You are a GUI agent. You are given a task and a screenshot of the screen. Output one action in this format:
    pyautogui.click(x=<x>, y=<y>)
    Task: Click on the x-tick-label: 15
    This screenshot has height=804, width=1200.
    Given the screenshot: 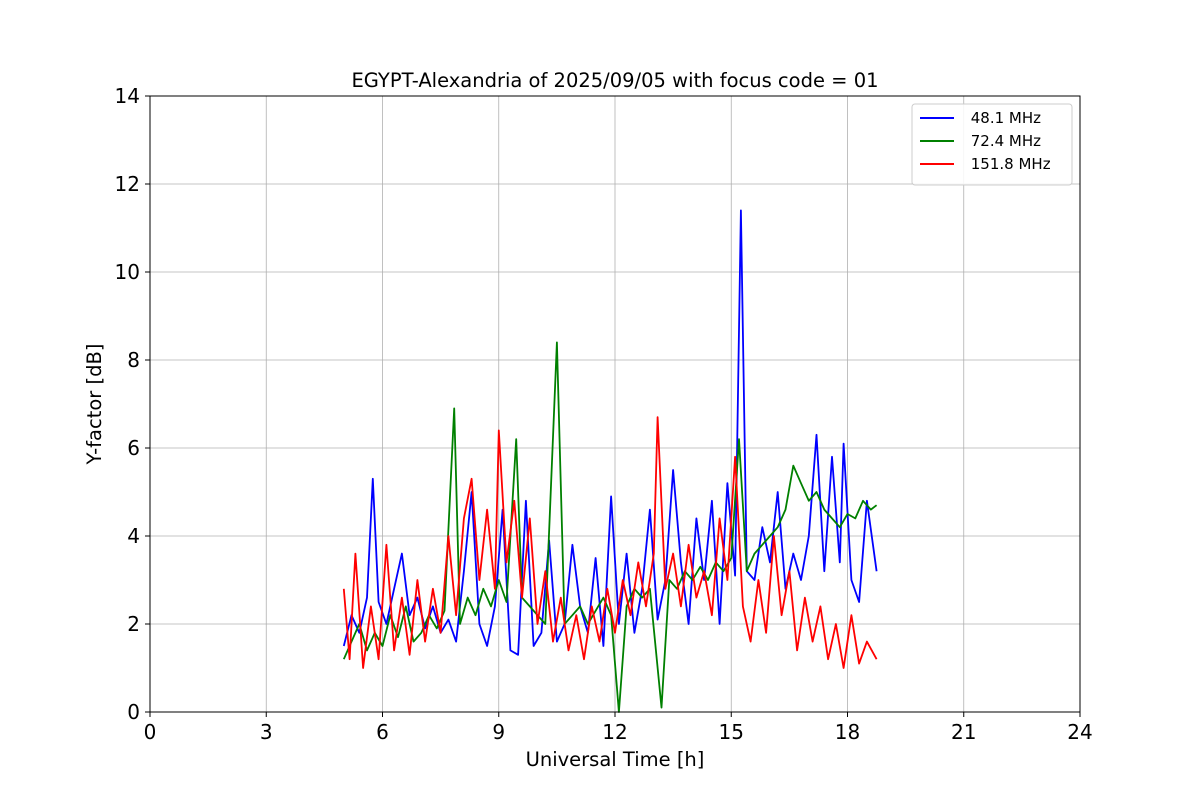 What is the action you would take?
    pyautogui.click(x=731, y=732)
    